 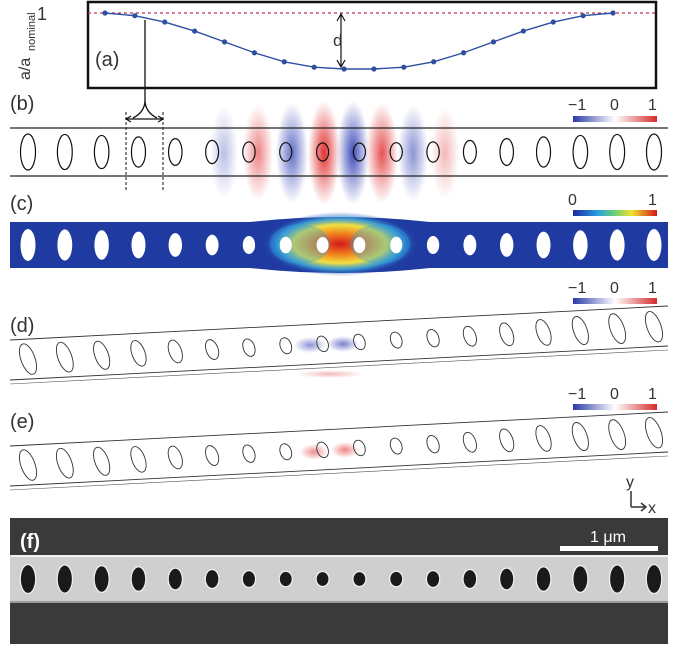 I want to click on beam-bottom-edge-e, so click(x=339, y=469).